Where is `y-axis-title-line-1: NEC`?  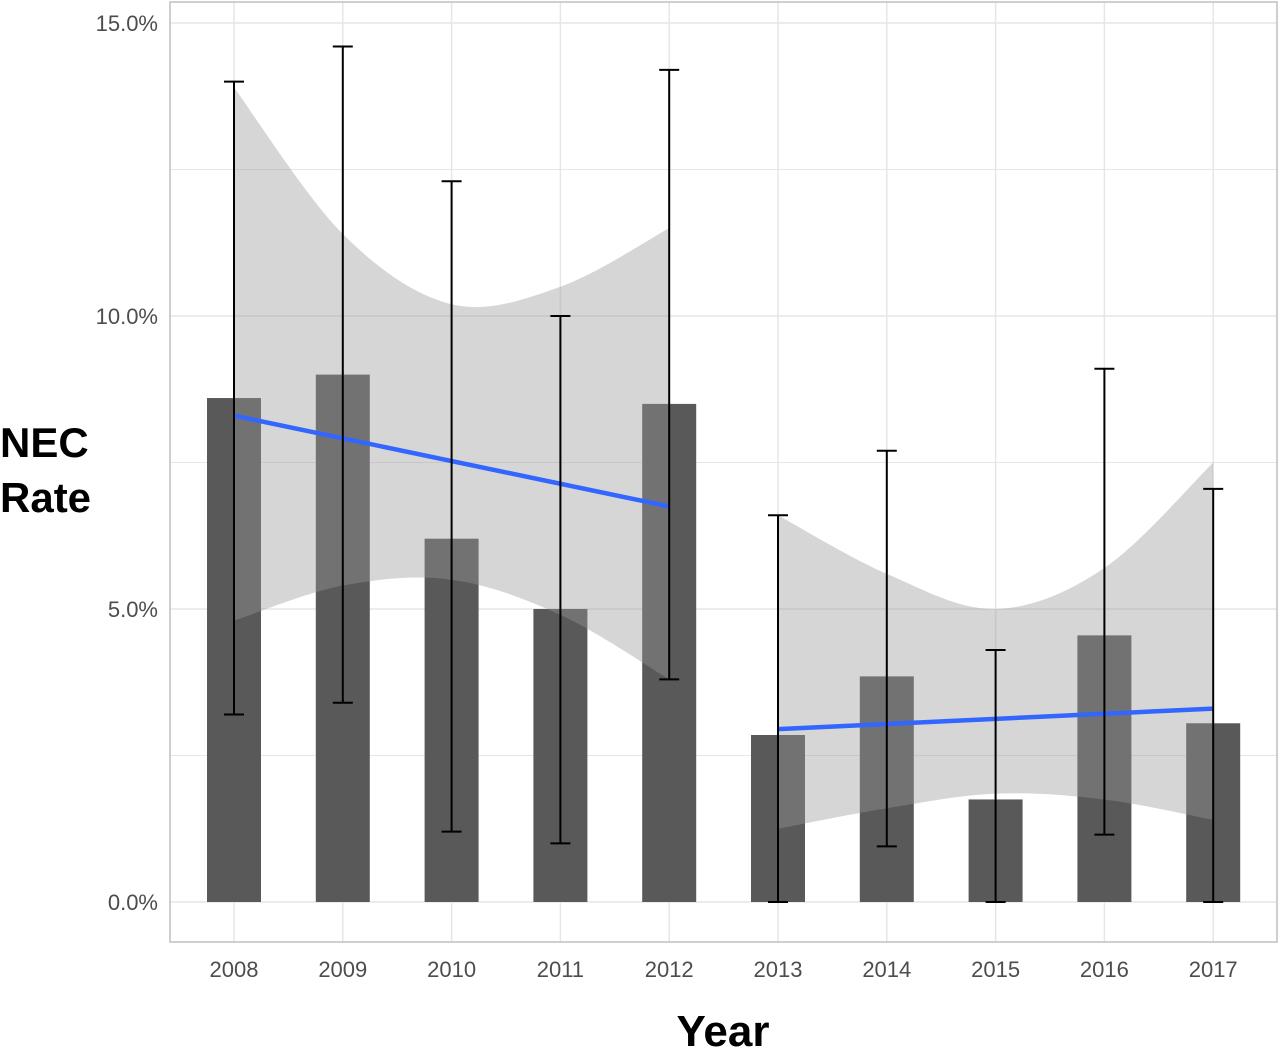
y-axis-title-line-1: NEC is located at coordinates (44, 442).